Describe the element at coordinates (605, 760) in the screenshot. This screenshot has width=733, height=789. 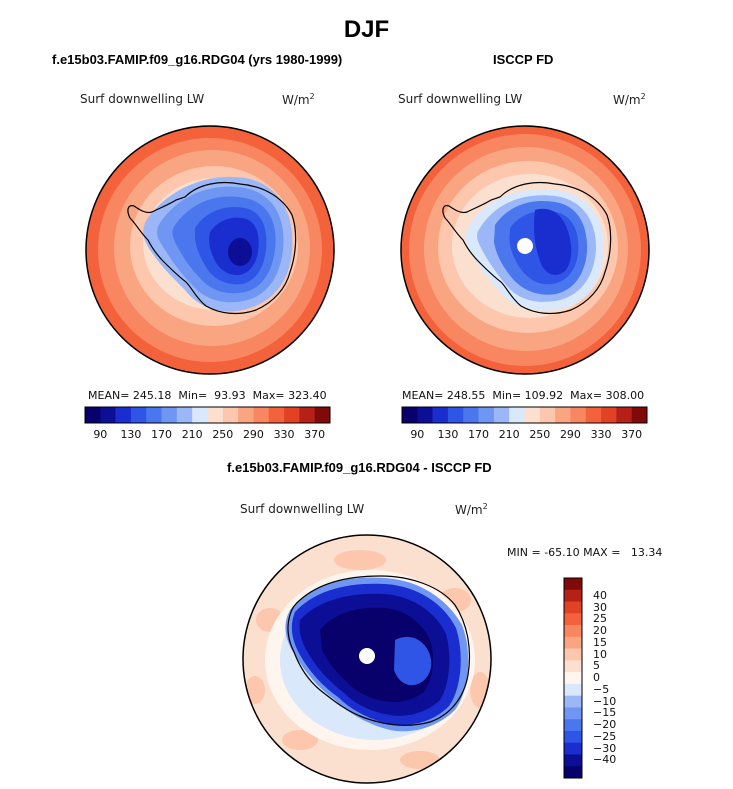
I see `colorbar-tick-label: −40` at that location.